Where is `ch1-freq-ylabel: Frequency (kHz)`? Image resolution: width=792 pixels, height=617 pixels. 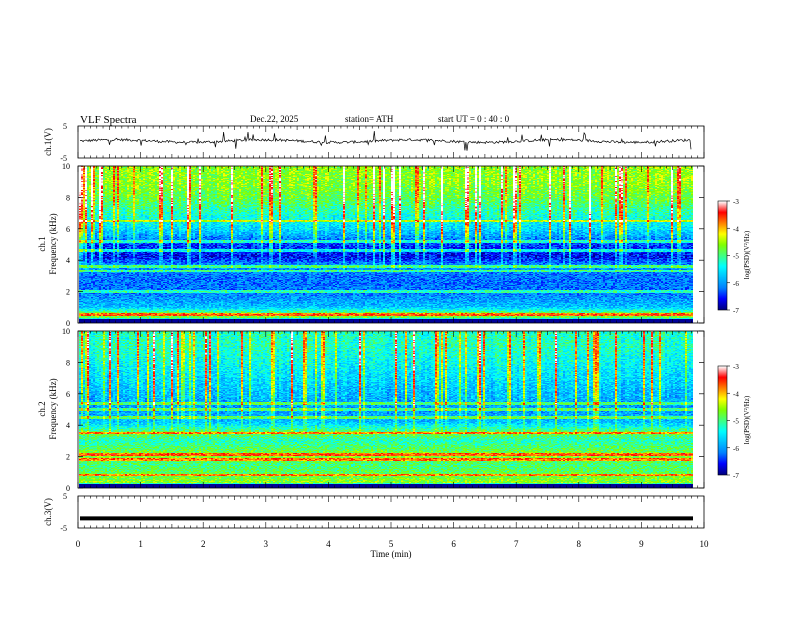
ch1-freq-ylabel: Frequency (kHz) is located at coordinates (53, 243).